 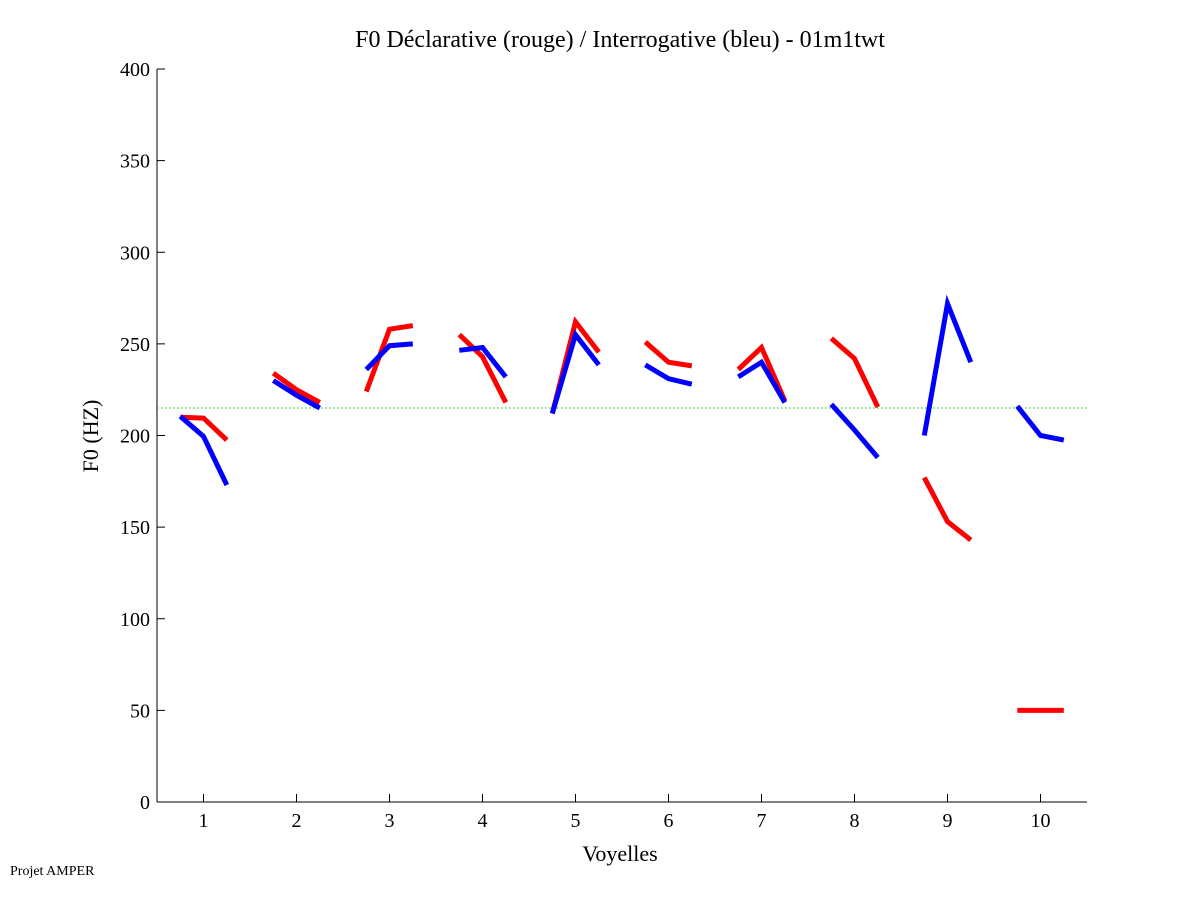 I want to click on y-tick-label: 0, so click(x=145, y=803).